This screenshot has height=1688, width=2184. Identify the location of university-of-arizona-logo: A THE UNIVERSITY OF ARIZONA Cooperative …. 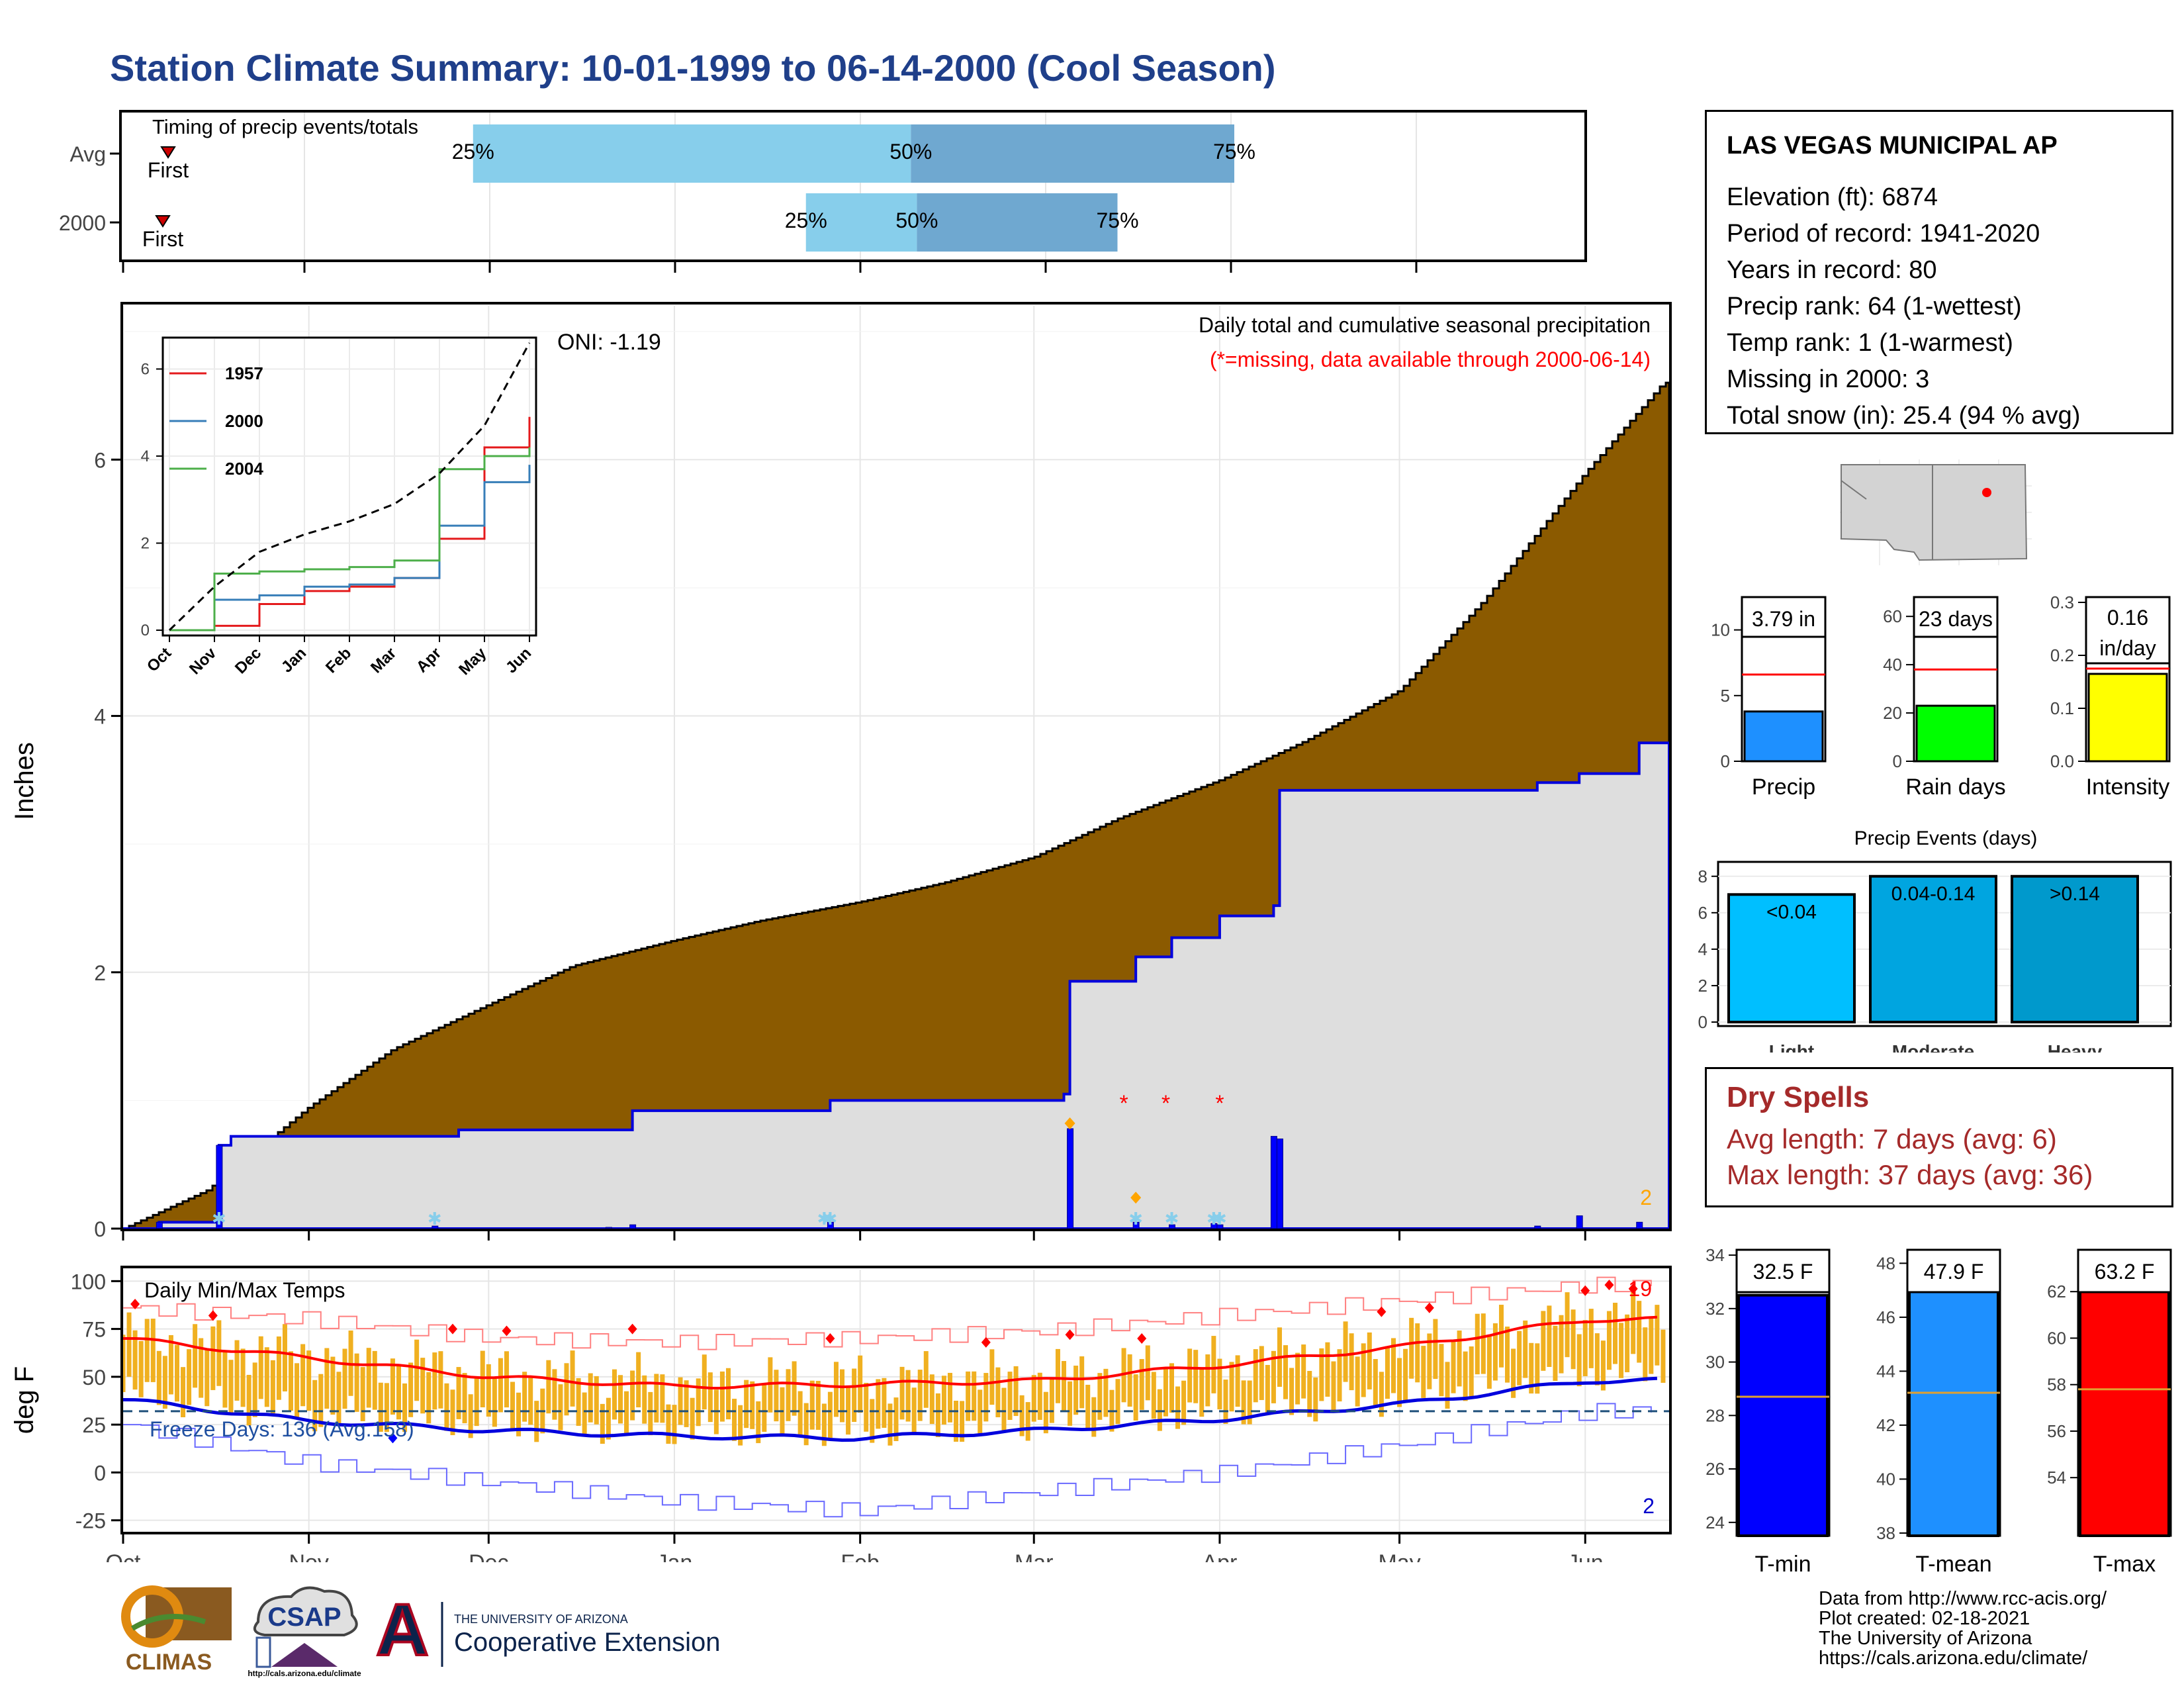
(547, 1630).